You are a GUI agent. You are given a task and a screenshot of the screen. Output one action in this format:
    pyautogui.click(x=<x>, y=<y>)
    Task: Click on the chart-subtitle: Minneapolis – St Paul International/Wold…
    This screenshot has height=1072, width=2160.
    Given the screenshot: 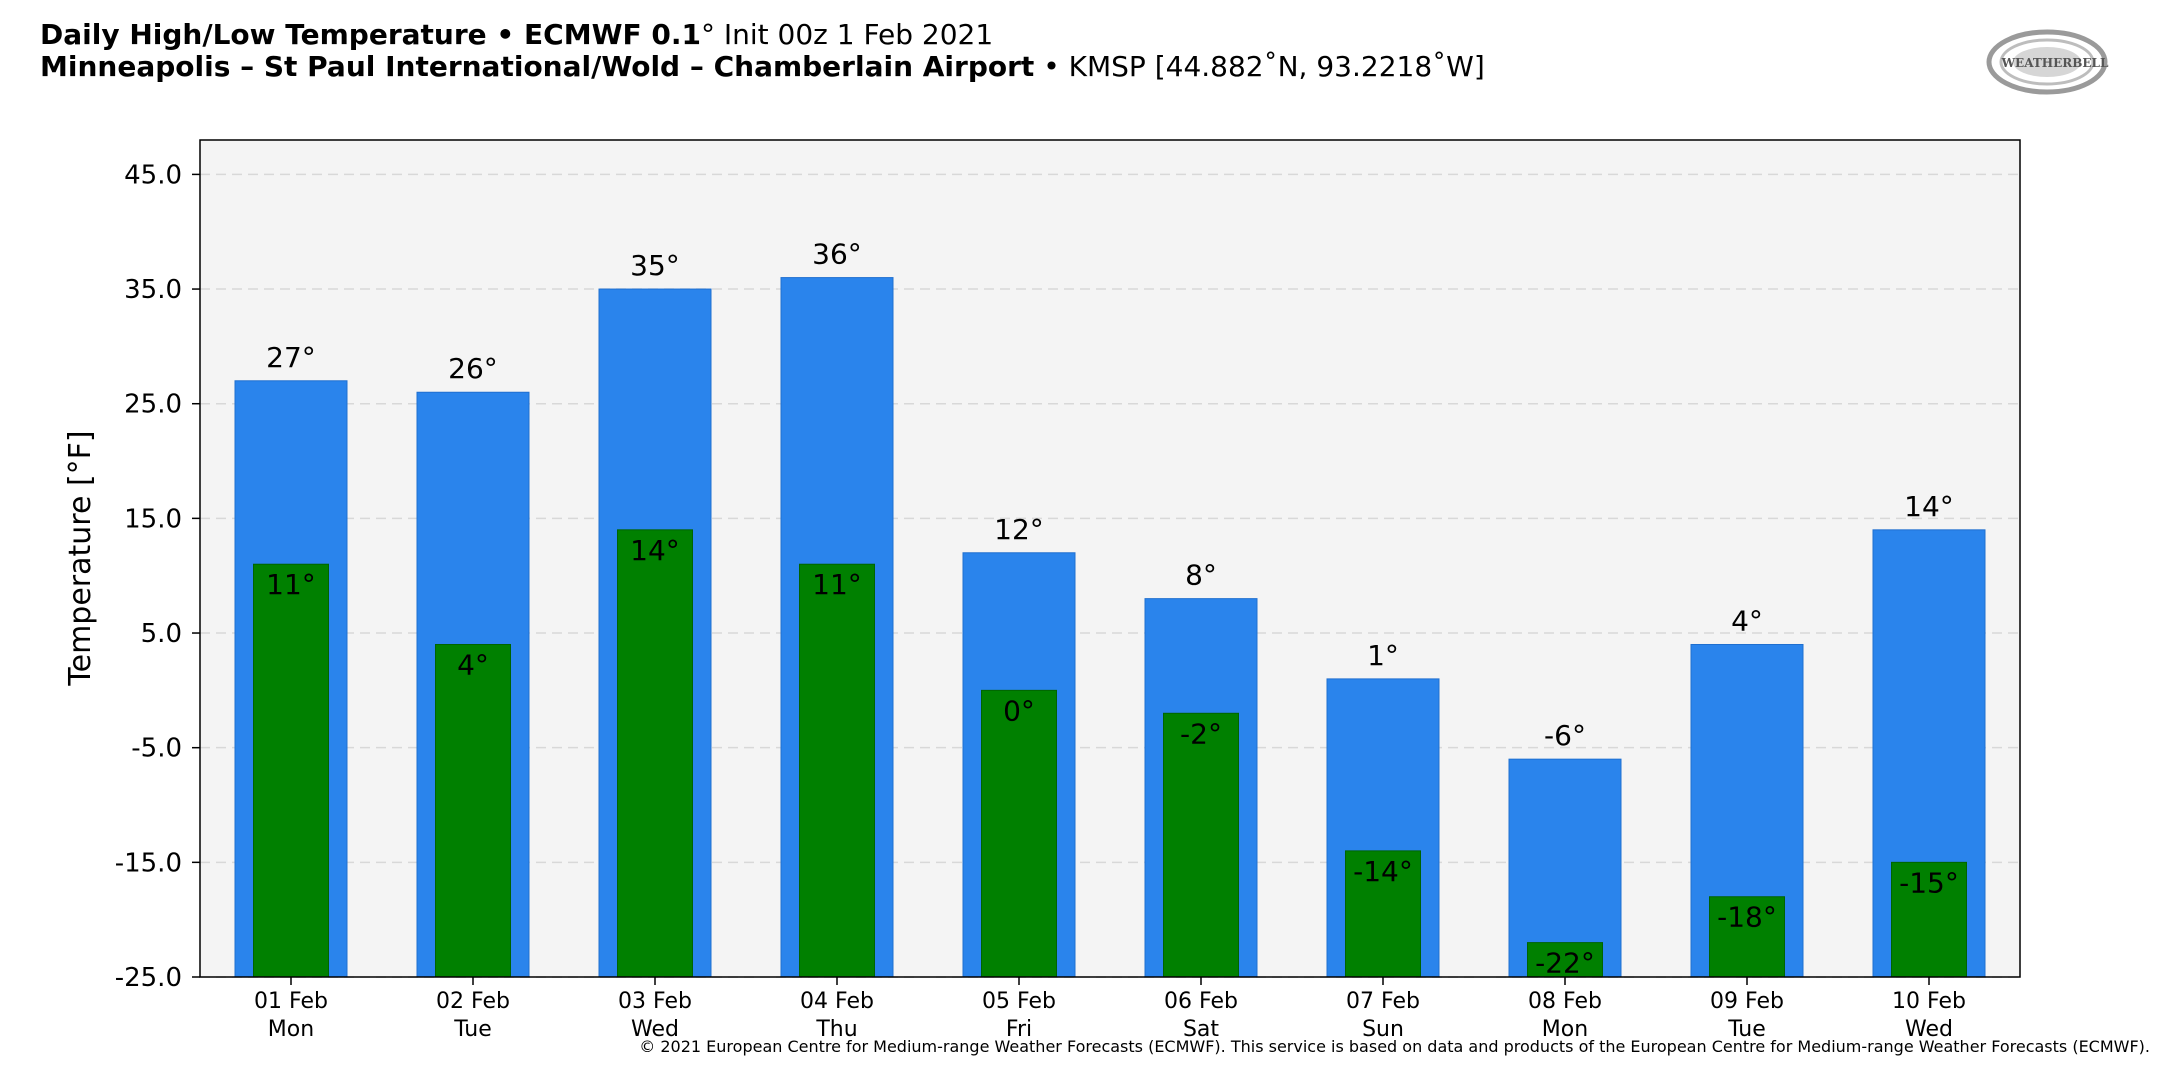 What is the action you would take?
    pyautogui.click(x=762, y=66)
    